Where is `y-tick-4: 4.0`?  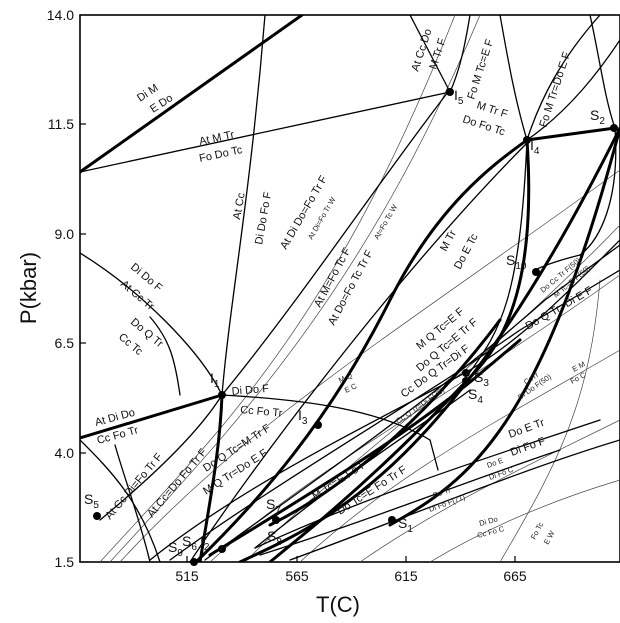 y-tick-4: 4.0 is located at coordinates (65, 453).